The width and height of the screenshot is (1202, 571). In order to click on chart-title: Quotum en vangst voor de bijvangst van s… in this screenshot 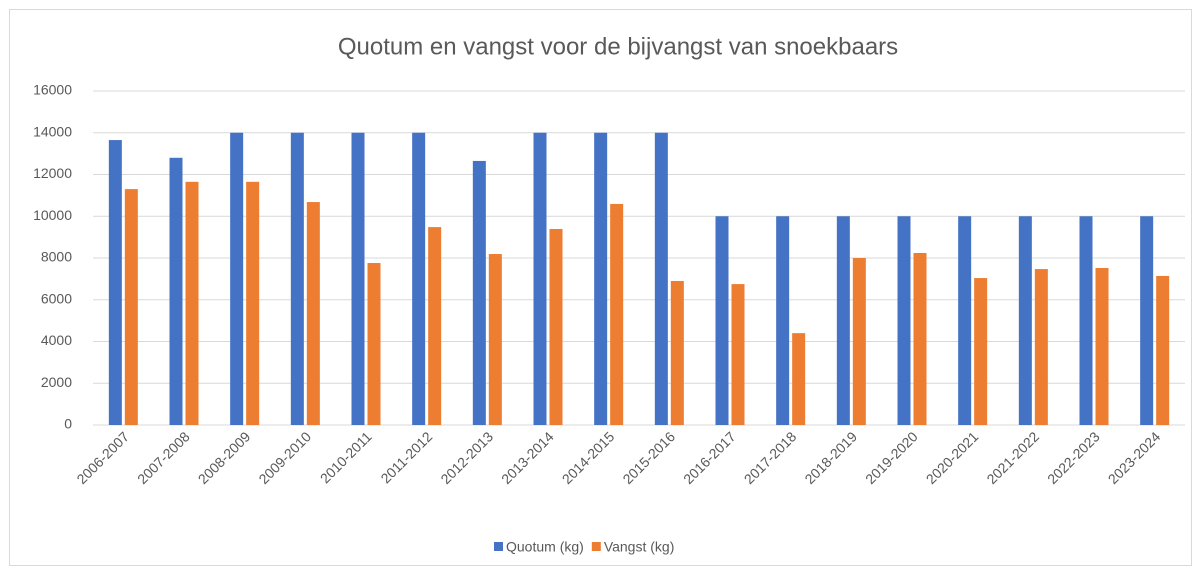, I will do `click(618, 46)`.